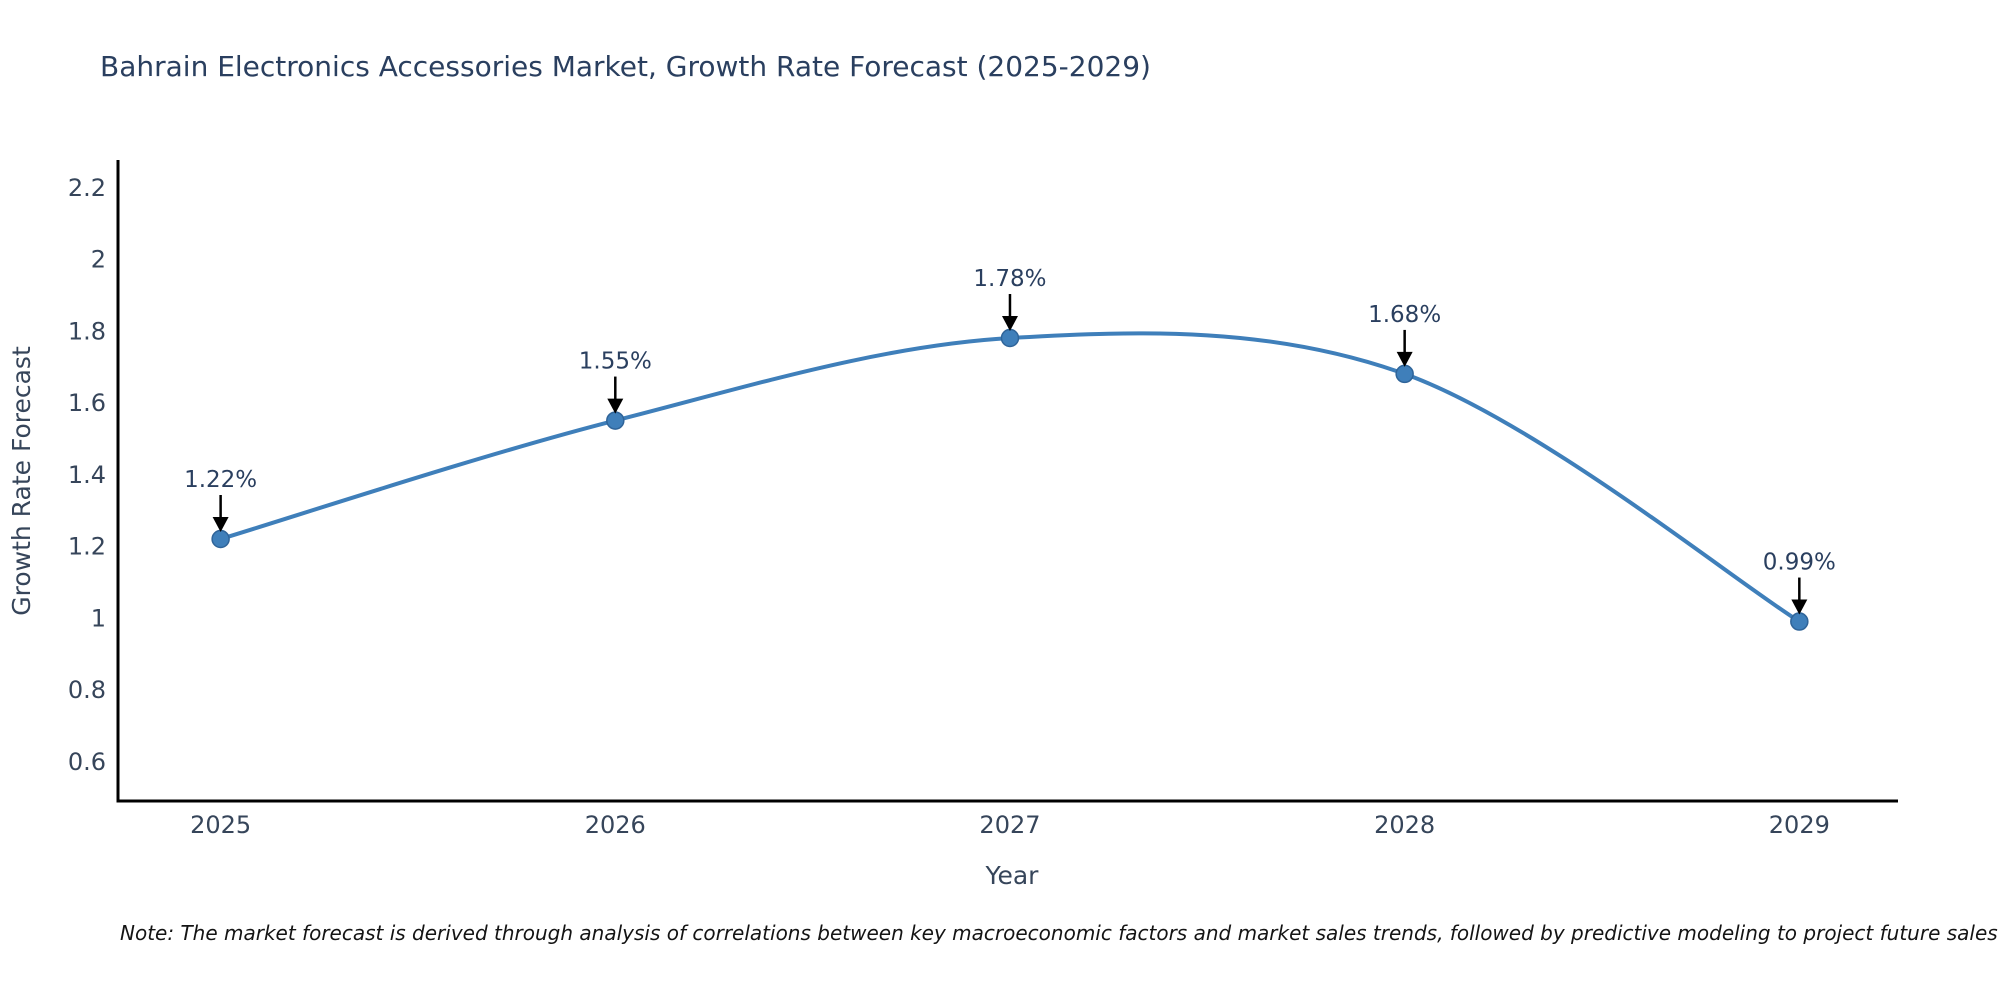 The width and height of the screenshot is (2000, 1000). What do you see at coordinates (98, 618) in the screenshot?
I see `y-tick-label: 1` at bounding box center [98, 618].